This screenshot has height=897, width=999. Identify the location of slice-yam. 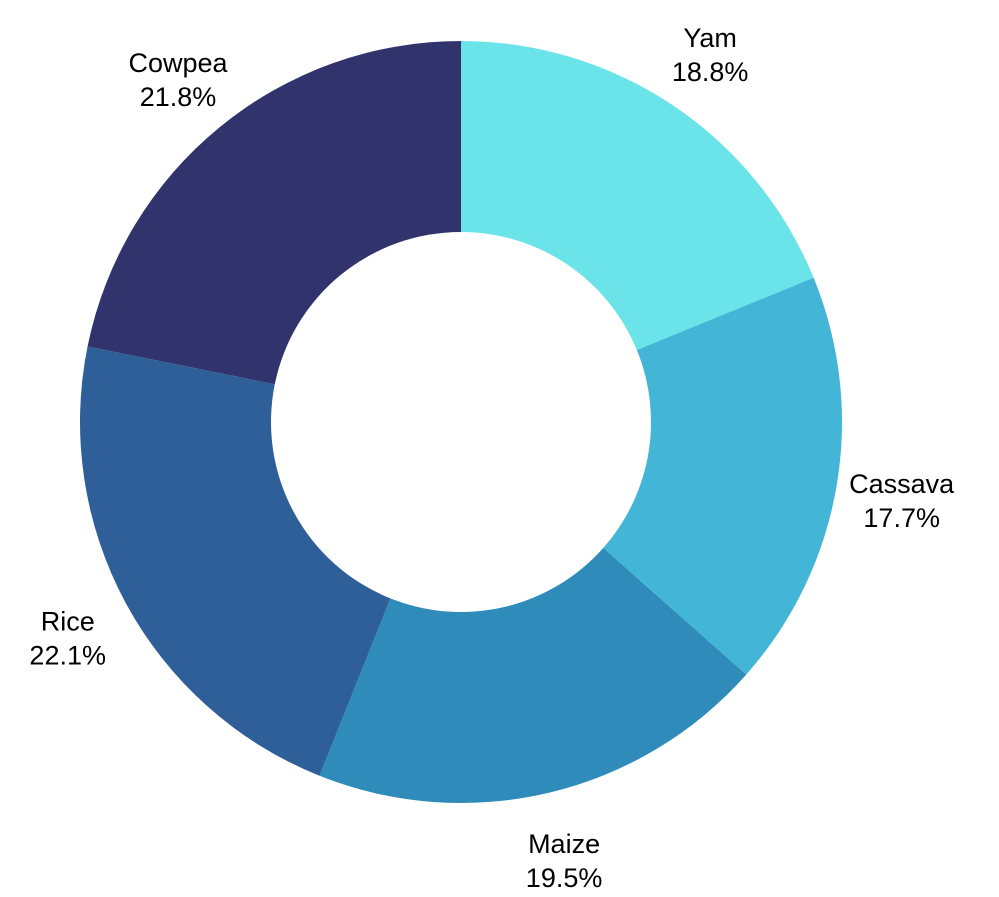
(637, 196).